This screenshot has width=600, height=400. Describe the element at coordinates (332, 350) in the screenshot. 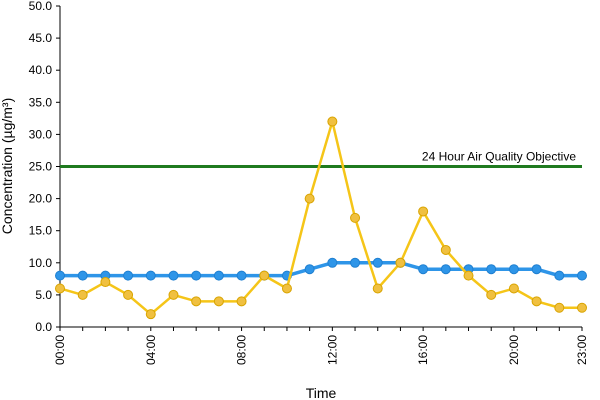

I see `x-tick-label: 12:00` at that location.